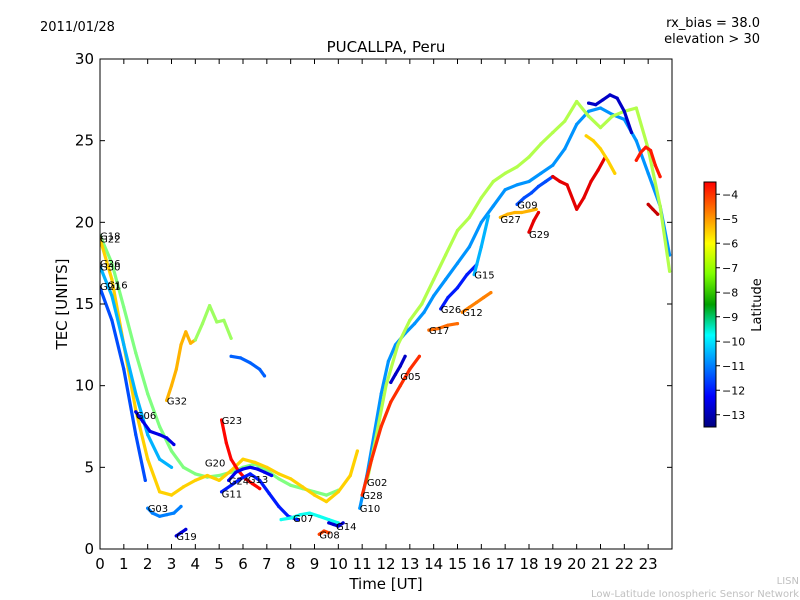 This screenshot has width=800, height=600. Describe the element at coordinates (110, 287) in the screenshot. I see `satellite-label: G21` at that location.